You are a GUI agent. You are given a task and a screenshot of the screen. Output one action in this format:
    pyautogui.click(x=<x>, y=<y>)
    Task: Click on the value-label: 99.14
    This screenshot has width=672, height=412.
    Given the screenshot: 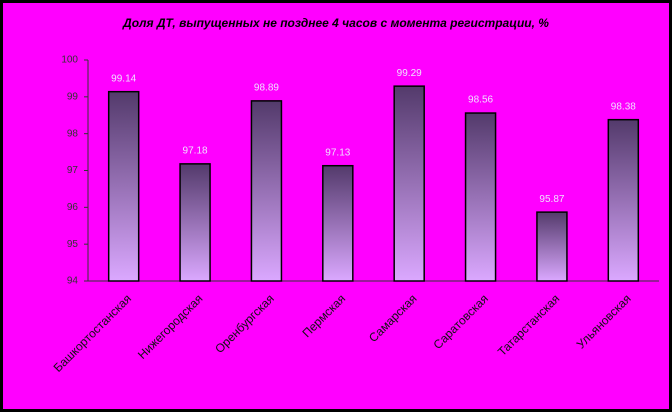 What is the action you would take?
    pyautogui.click(x=123, y=78)
    